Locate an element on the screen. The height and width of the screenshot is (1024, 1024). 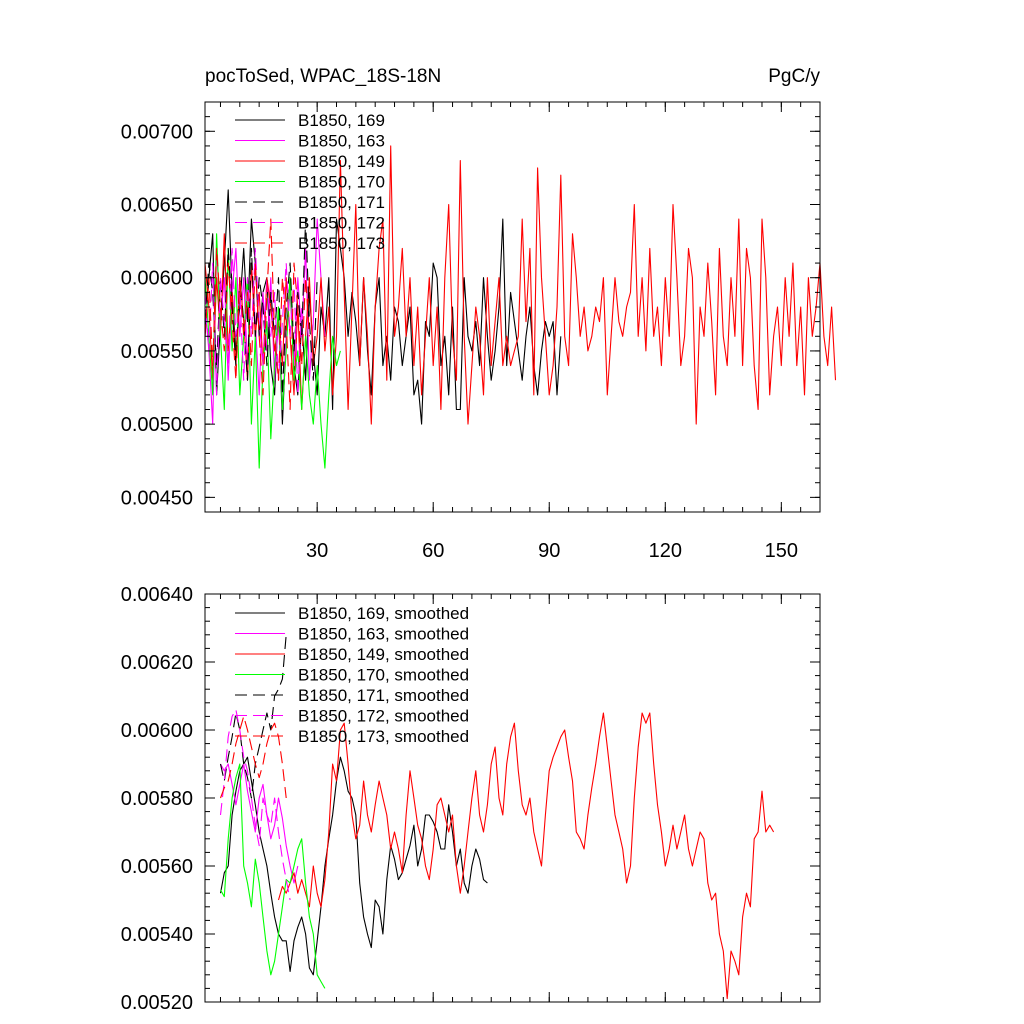
y-tick-label: 0.00650 is located at coordinates (157, 206).